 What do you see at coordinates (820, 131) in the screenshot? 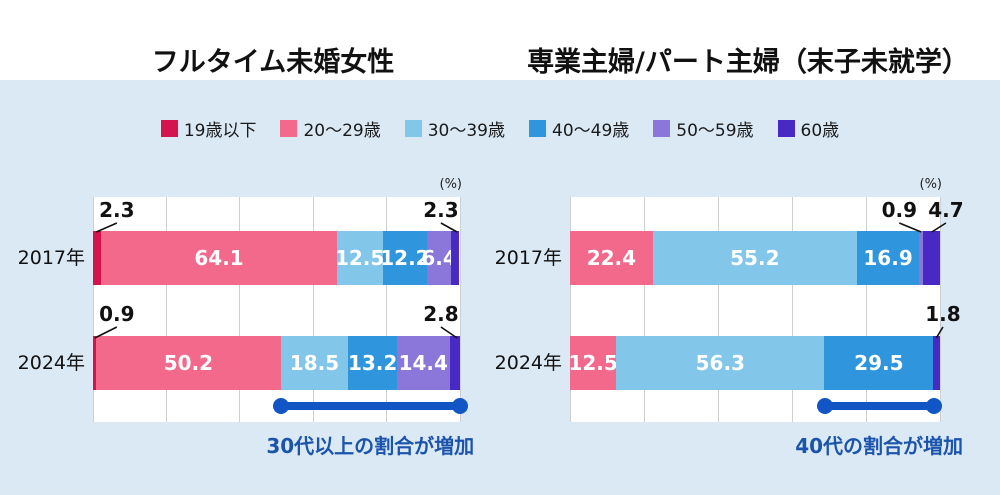
I see `legend-label: 60歳` at bounding box center [820, 131].